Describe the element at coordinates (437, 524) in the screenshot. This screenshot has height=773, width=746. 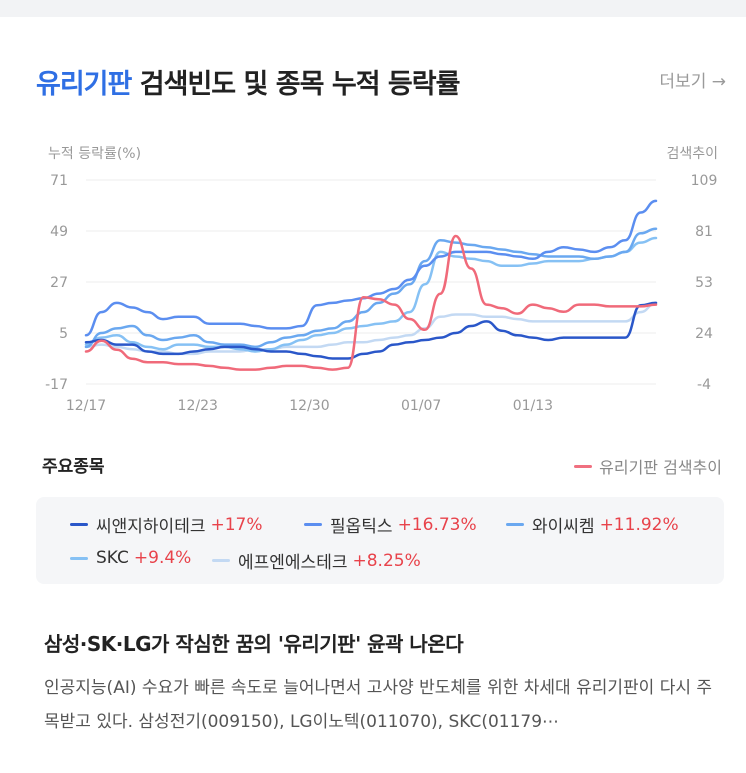
I see `stock-change: +16.73%` at that location.